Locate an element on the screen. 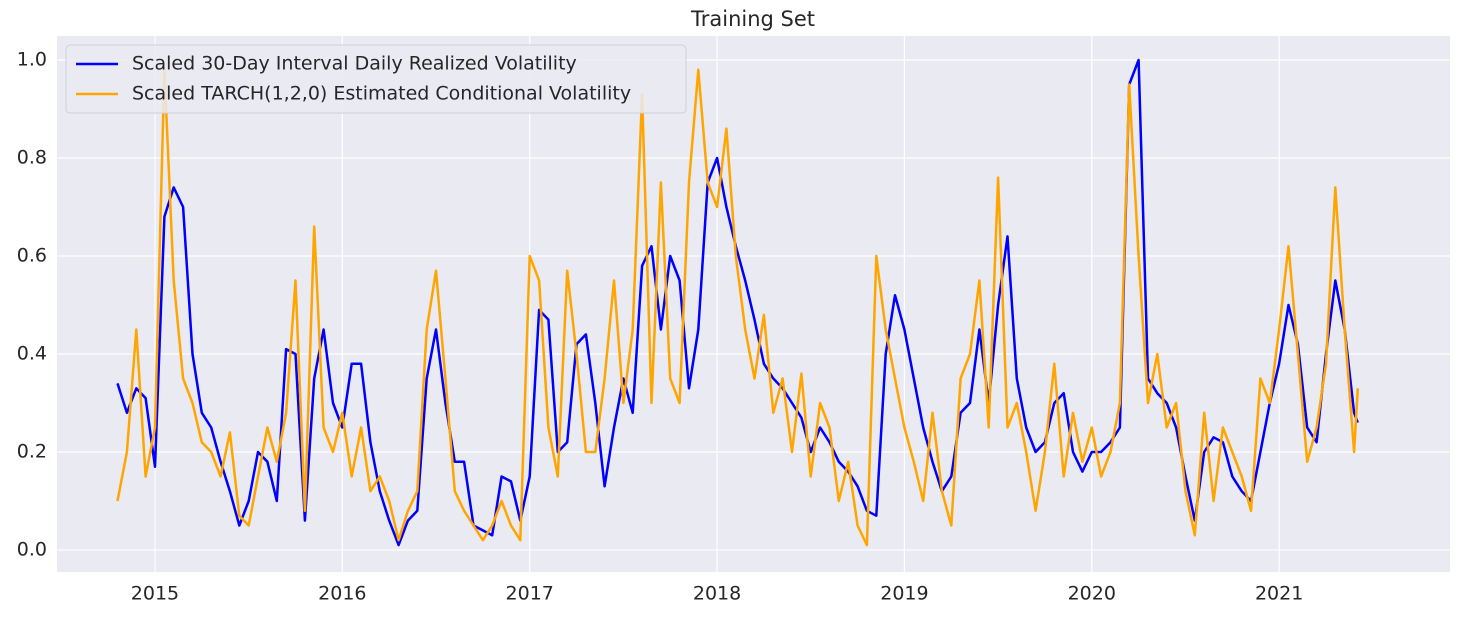  x-tick-label: 2015 is located at coordinates (155, 594).